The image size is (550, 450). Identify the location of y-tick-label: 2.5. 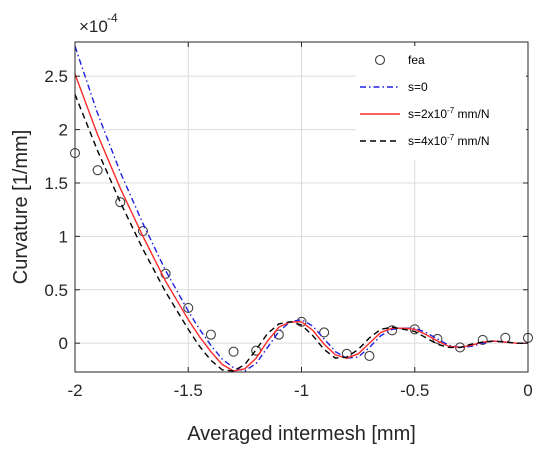
(56, 76).